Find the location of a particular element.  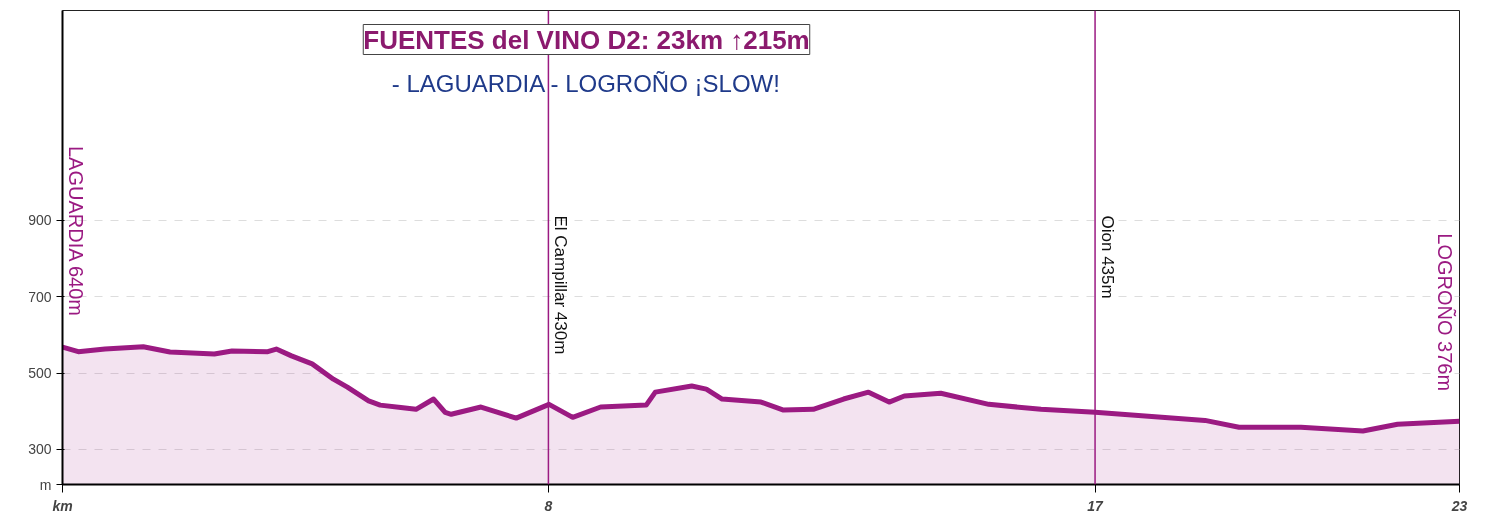

y-tick-label: 500 is located at coordinates (40, 373).